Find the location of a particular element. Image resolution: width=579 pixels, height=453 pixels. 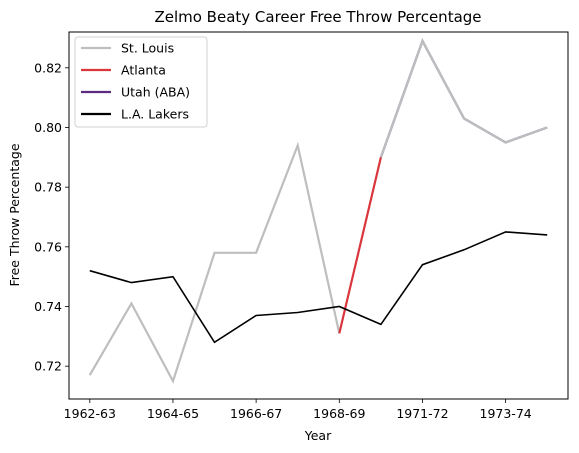

series-line-utah-aba is located at coordinates (463, 98).